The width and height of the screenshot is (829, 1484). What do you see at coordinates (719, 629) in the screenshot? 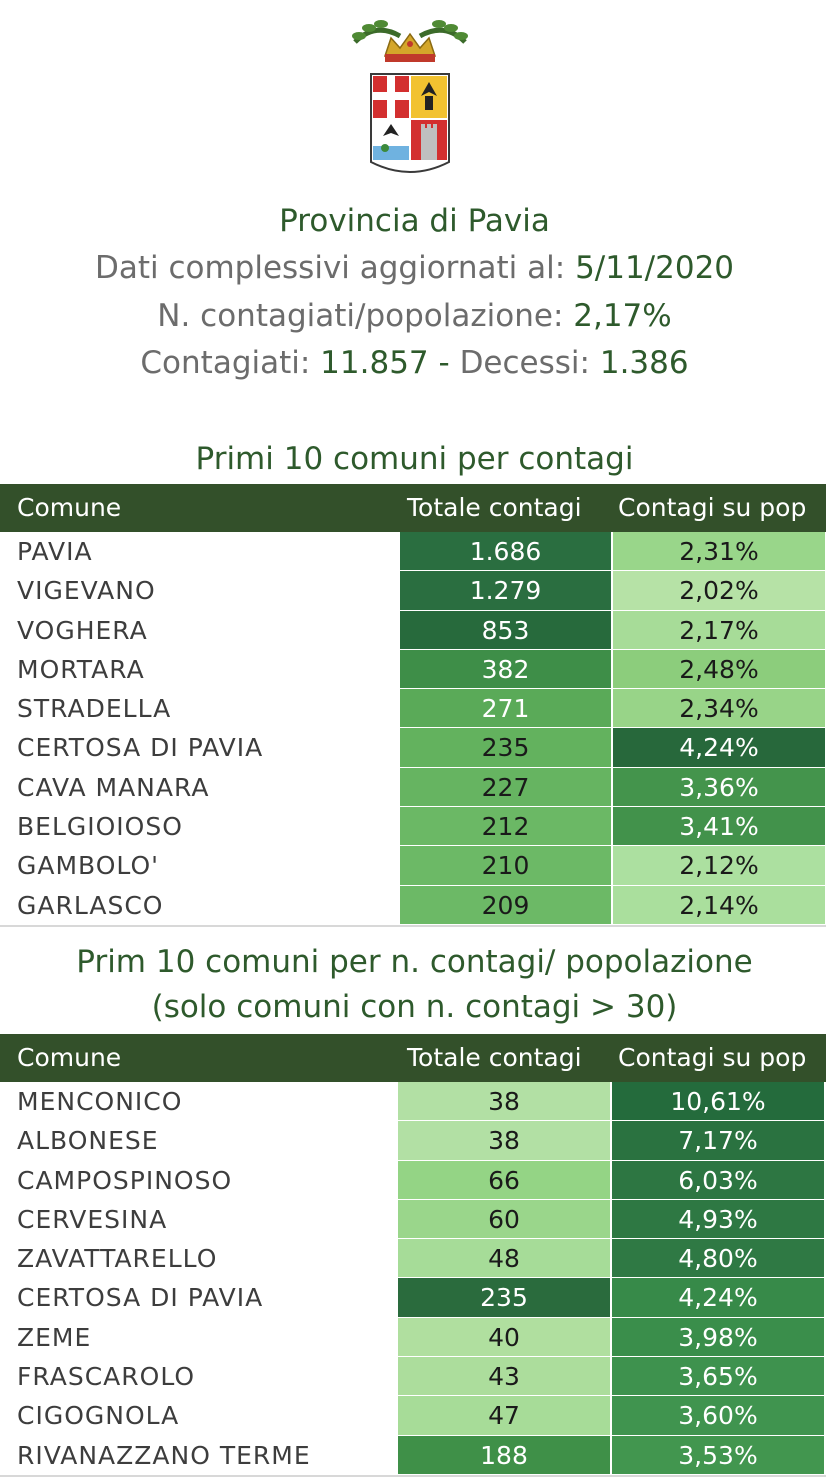
I see `infection-rate-cell: 2,17%` at bounding box center [719, 629].